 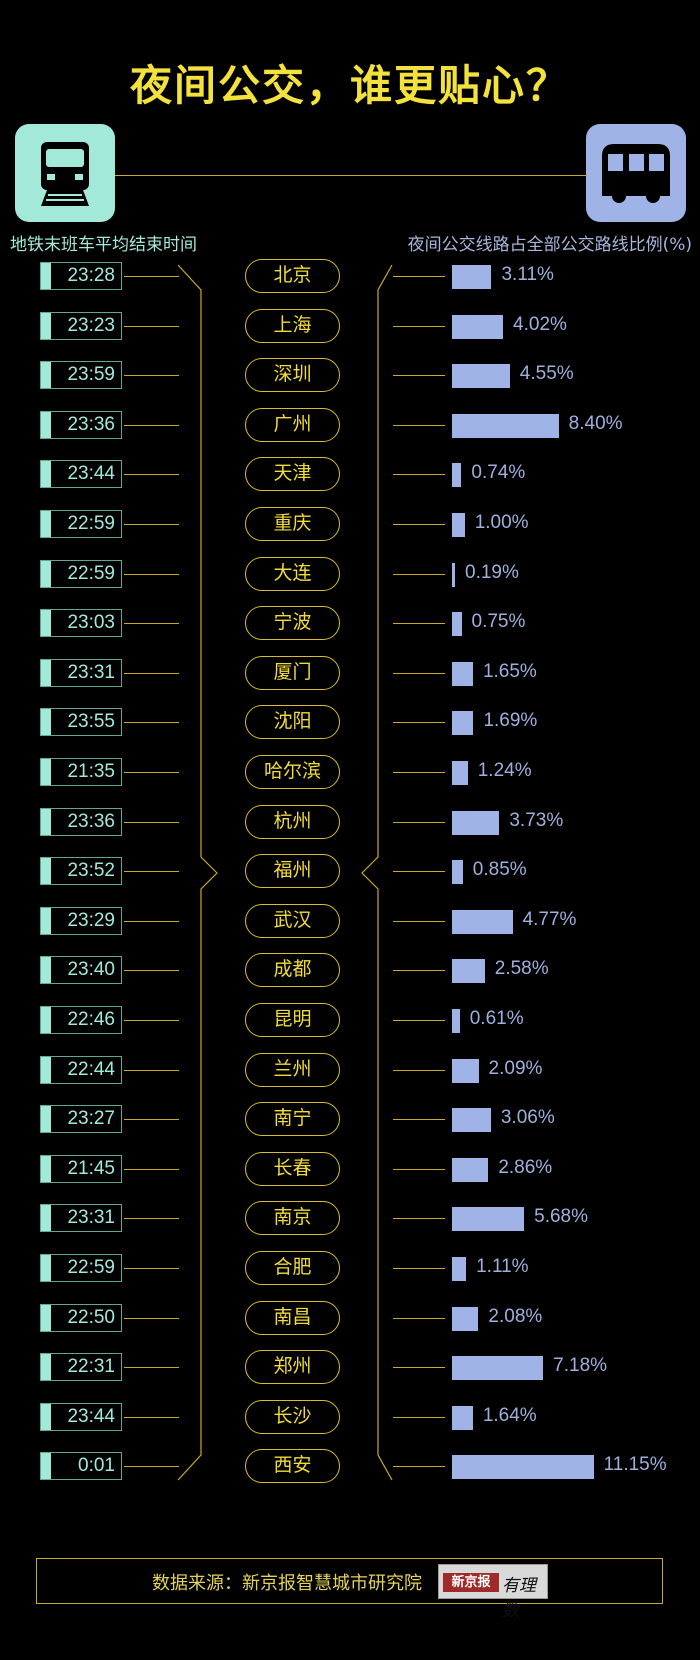 I want to click on city-label: 北京, so click(x=292, y=276).